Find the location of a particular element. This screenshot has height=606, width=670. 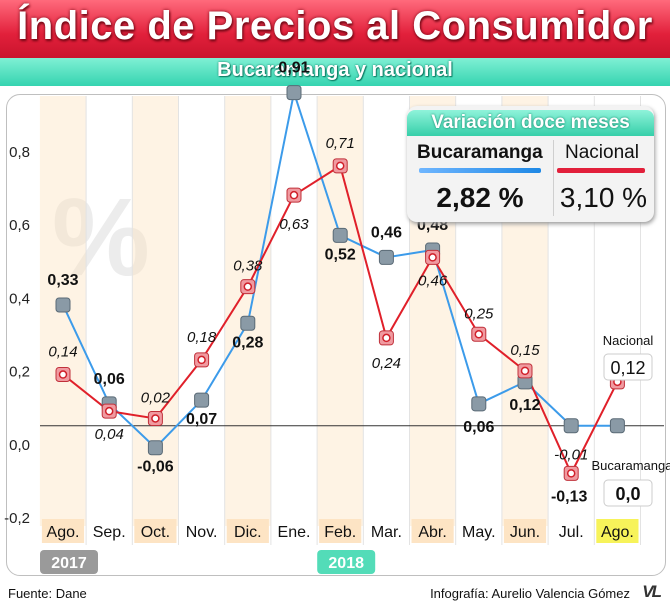

info-divider is located at coordinates (553, 178).